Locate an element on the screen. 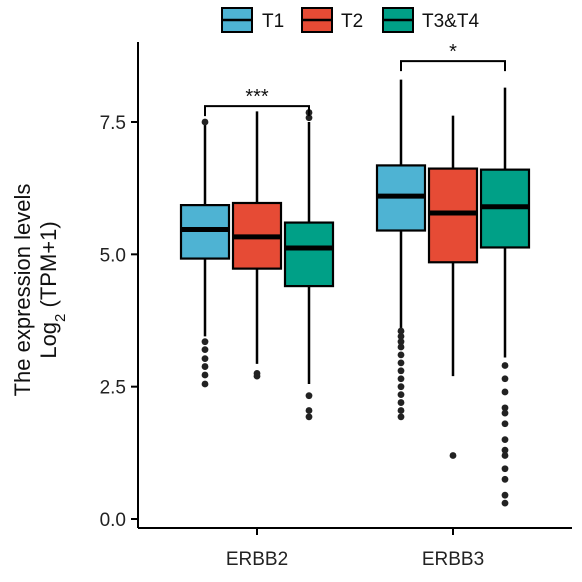 This screenshot has height=582, width=582. y-tick-label: 2.5 is located at coordinates (113, 388).